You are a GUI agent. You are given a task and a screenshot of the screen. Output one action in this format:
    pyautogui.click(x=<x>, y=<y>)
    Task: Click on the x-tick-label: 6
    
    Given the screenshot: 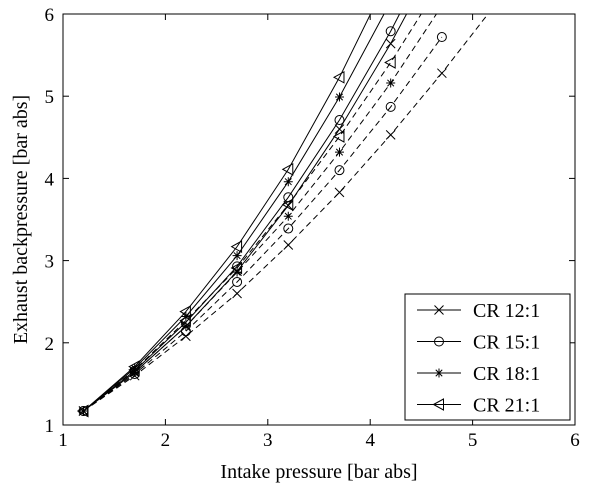 What is the action you would take?
    pyautogui.click(x=575, y=440)
    